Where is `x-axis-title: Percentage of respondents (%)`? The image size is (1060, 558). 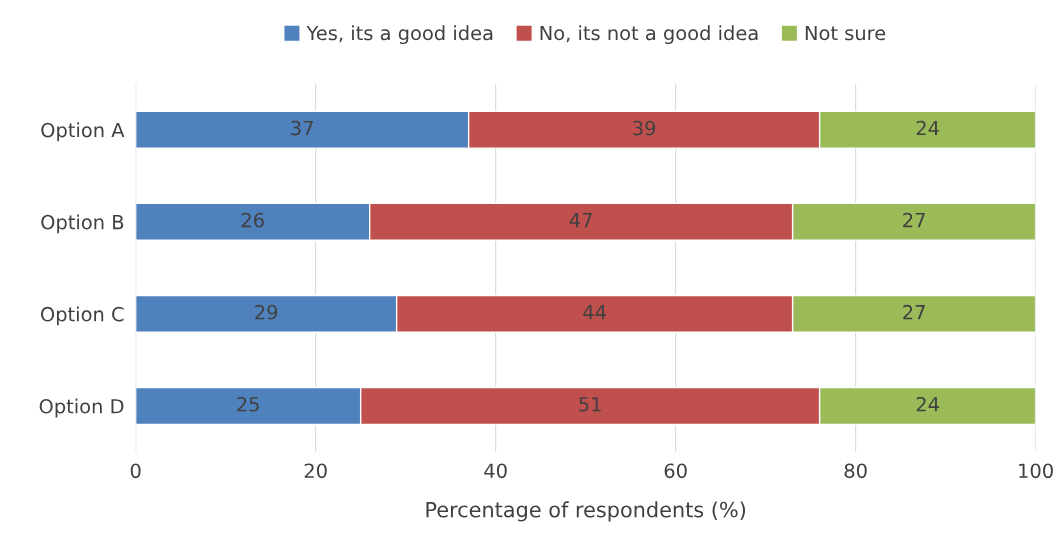 x-axis-title: Percentage of respondents (%) is located at coordinates (586, 511).